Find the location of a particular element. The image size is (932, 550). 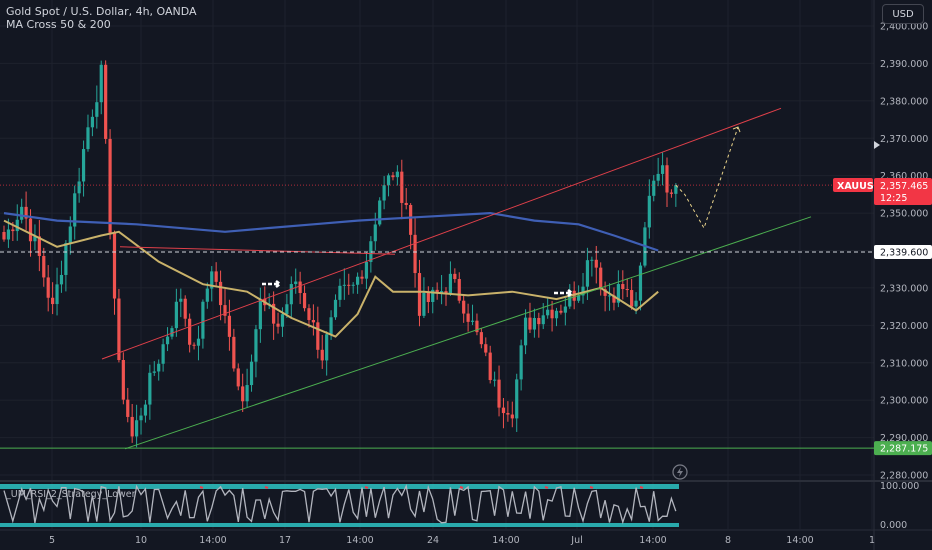

time-tick-label: Jul is located at coordinates (576, 540).